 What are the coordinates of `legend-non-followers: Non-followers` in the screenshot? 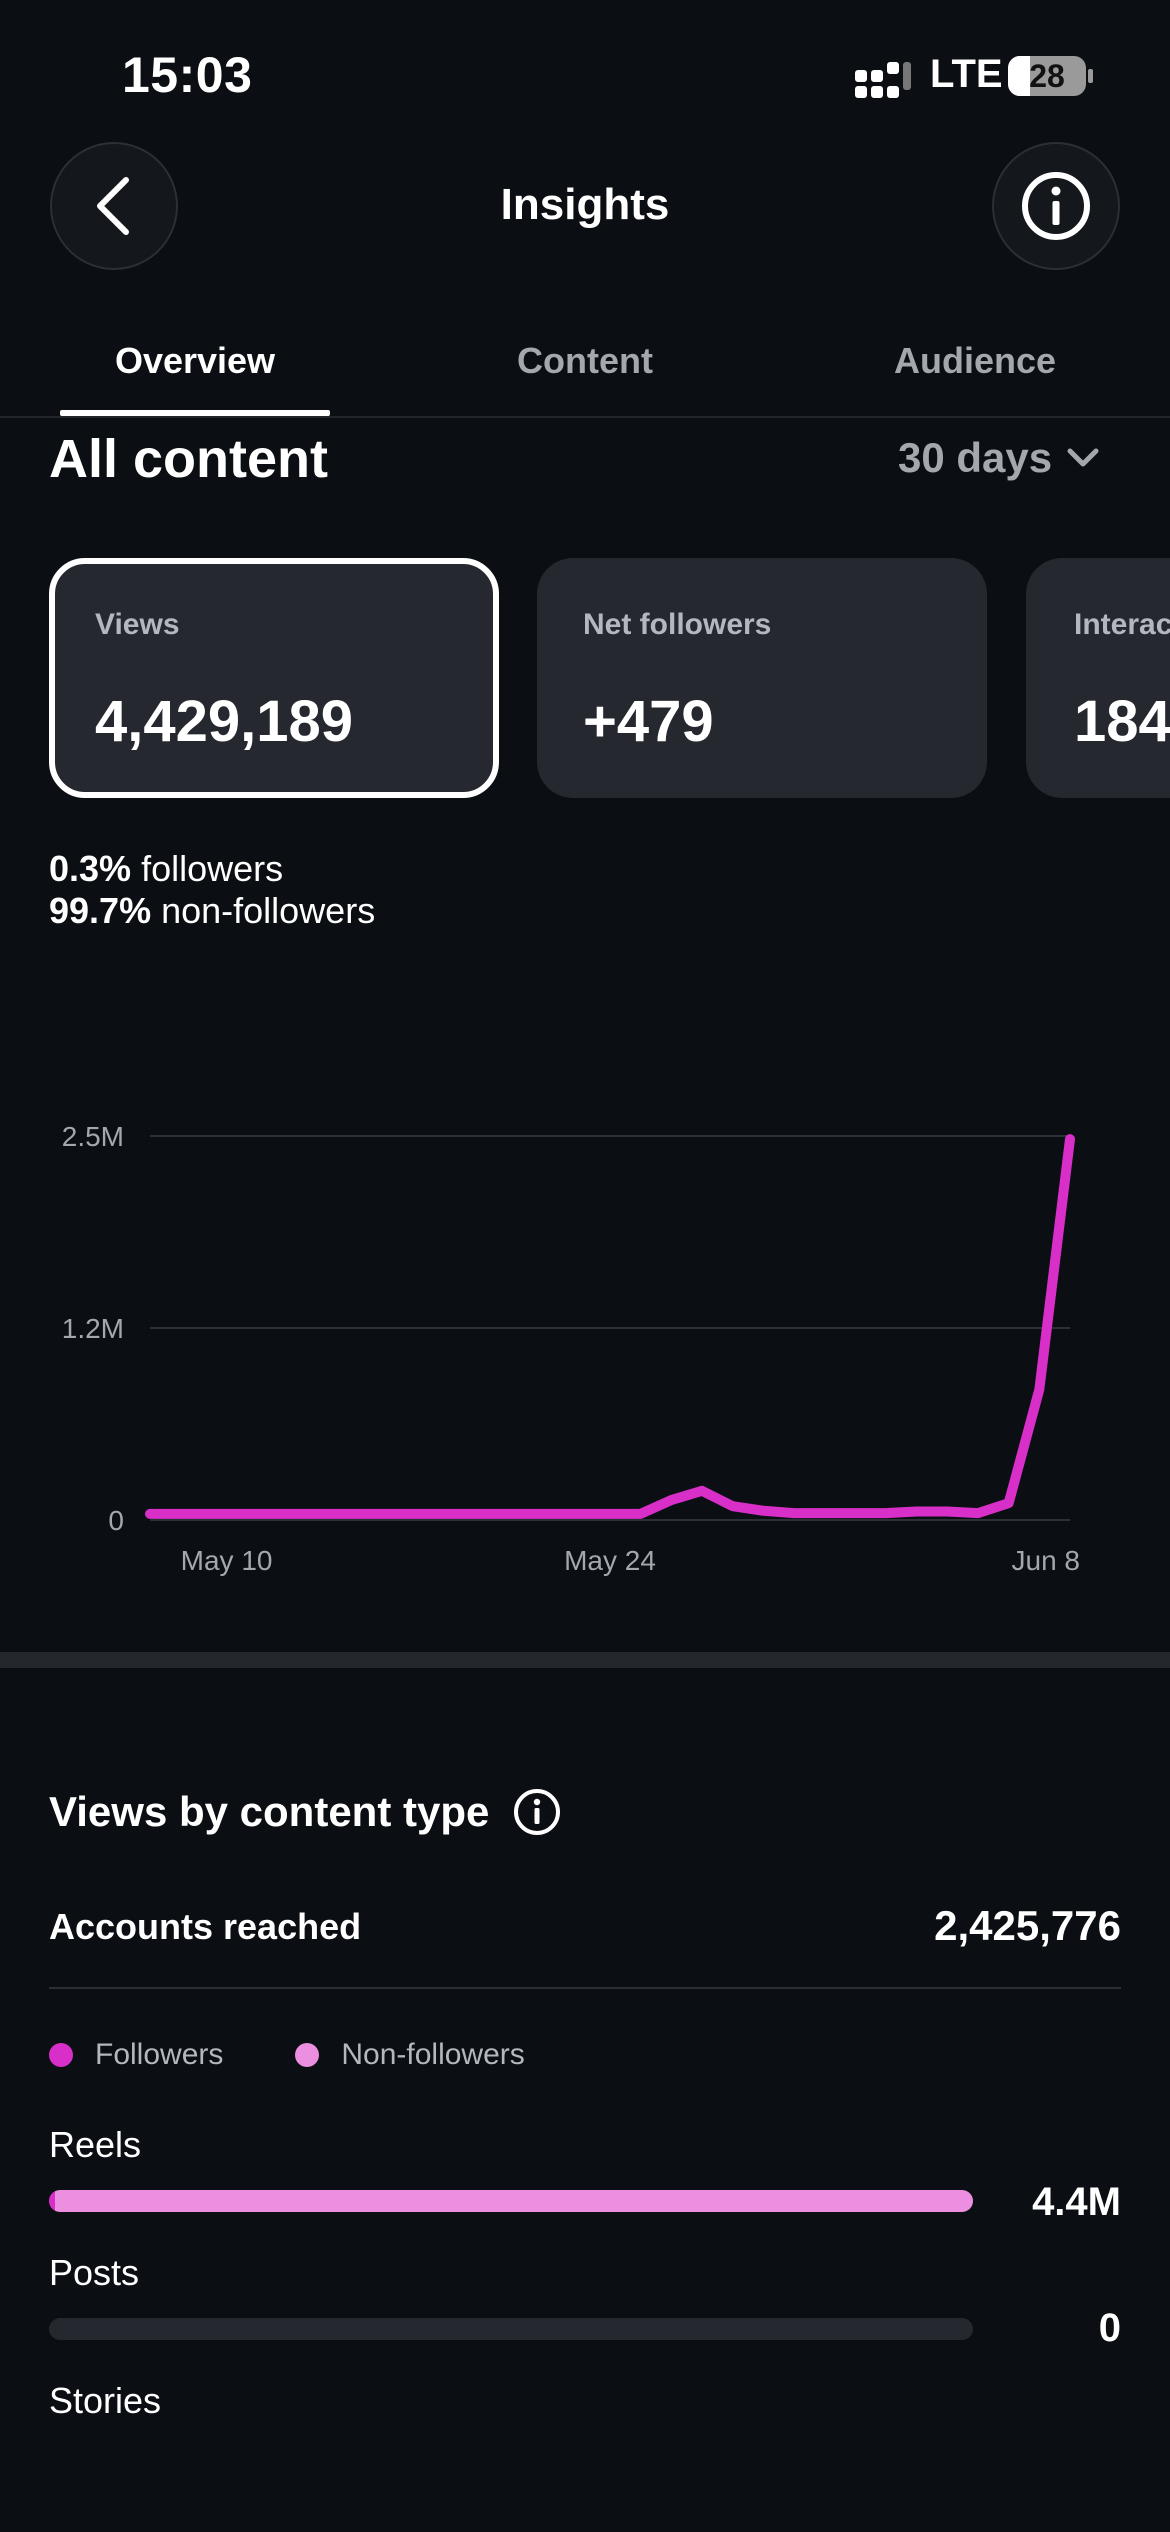 It's located at (409, 2055).